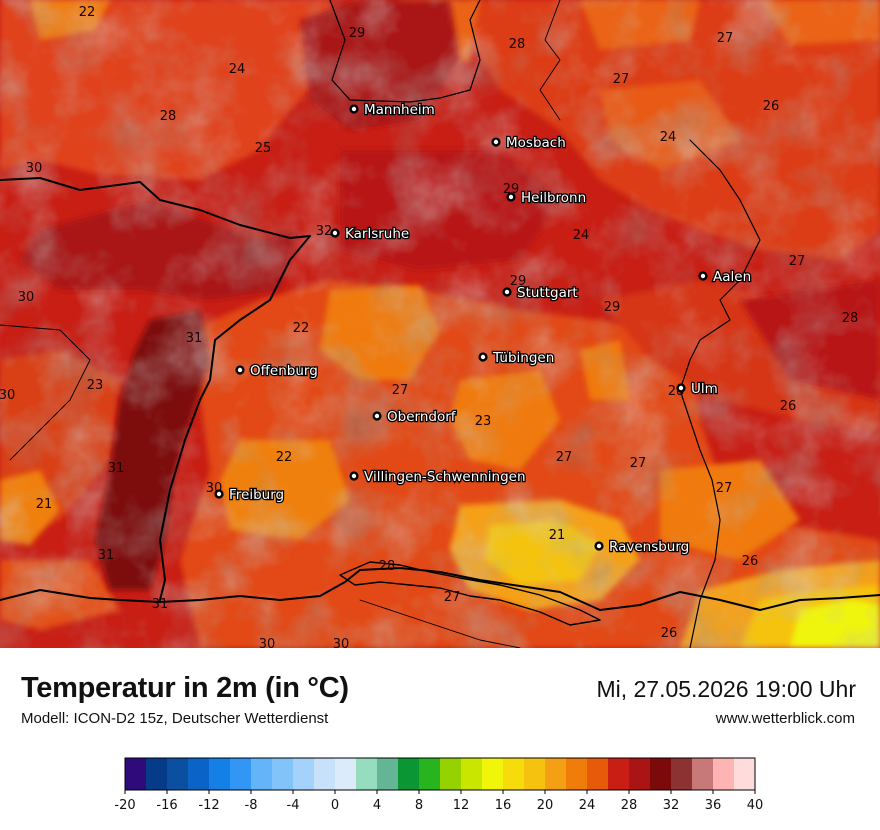 This screenshot has height=830, width=880. I want to click on city-label-mannheim: Mannheim, so click(399, 110).